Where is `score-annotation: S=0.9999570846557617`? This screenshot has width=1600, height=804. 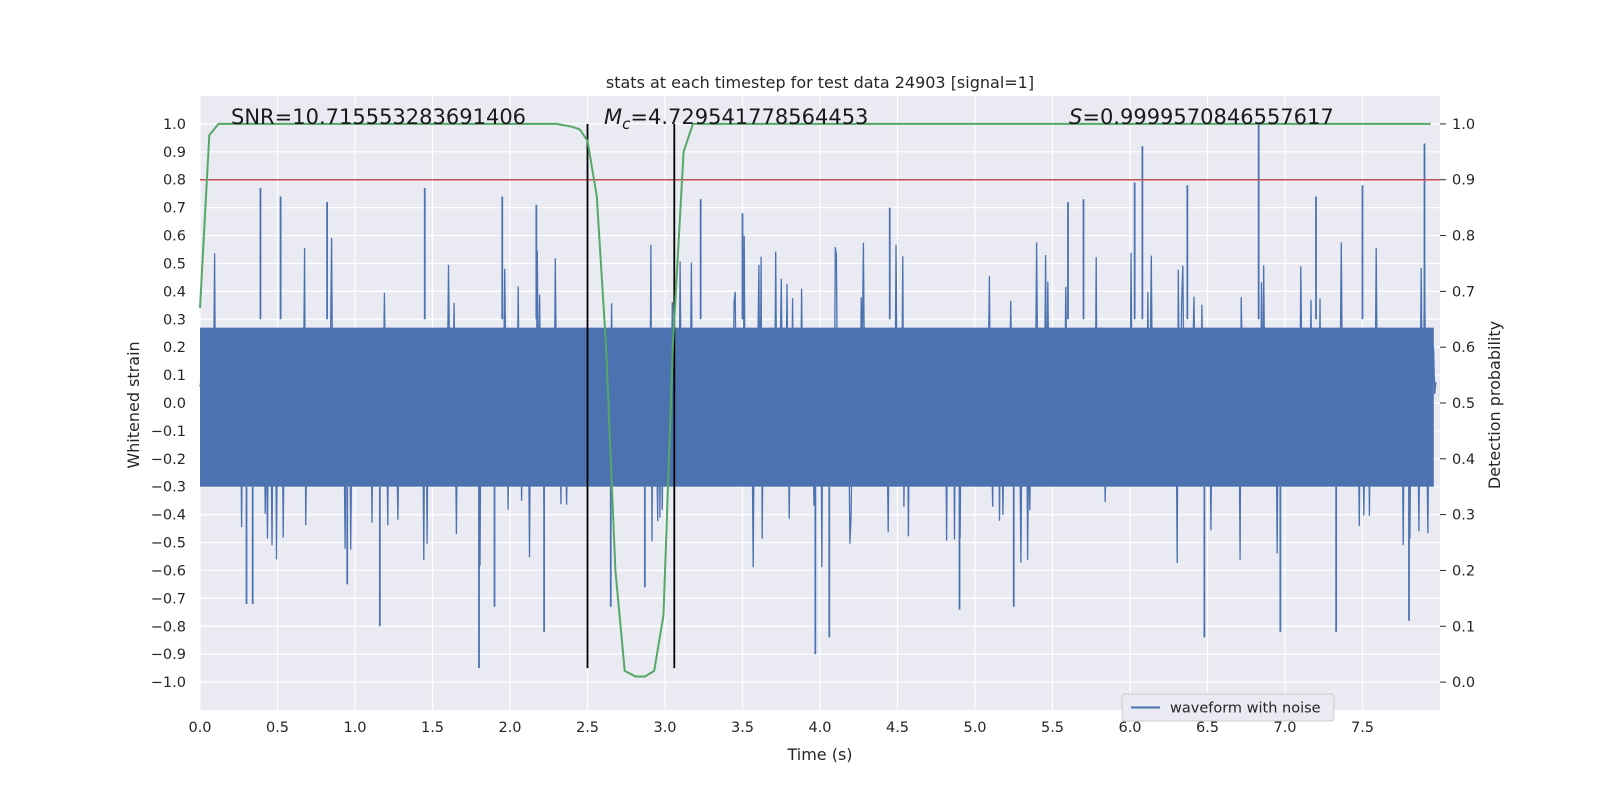
score-annotation: S=0.9999570846557617 is located at coordinates (1201, 117).